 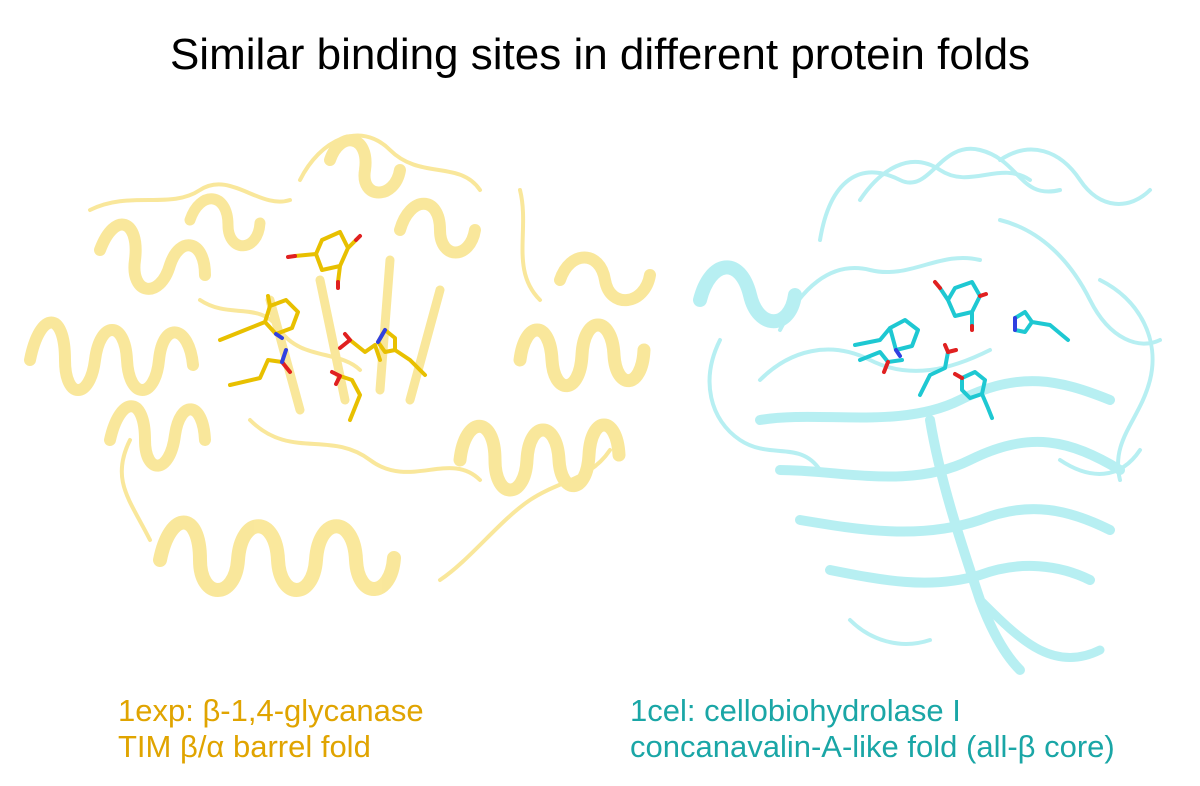 What do you see at coordinates (795, 710) in the screenshot?
I see `right-protein-name: 1cel: cellobiohydrolase I` at bounding box center [795, 710].